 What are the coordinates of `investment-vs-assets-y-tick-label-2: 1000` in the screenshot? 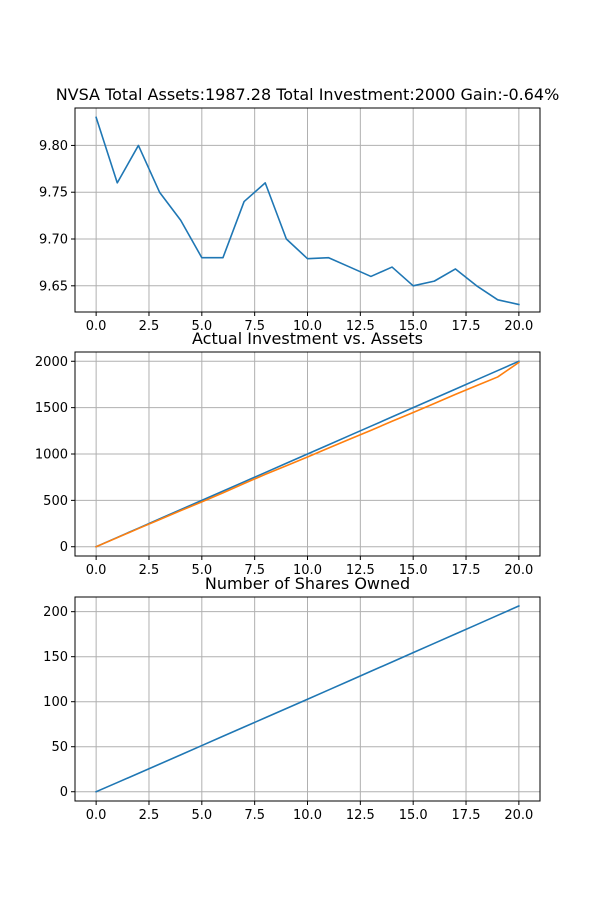 It's located at (51, 455).